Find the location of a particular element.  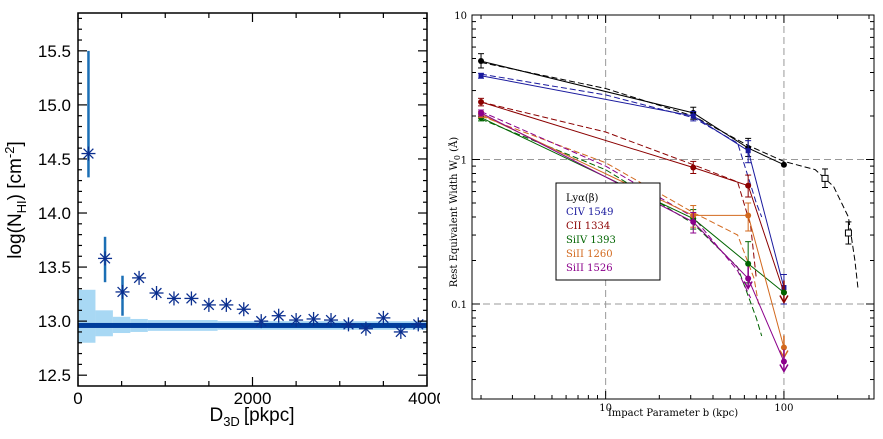

y-tick-label-3: 14.0 is located at coordinates (54, 213).